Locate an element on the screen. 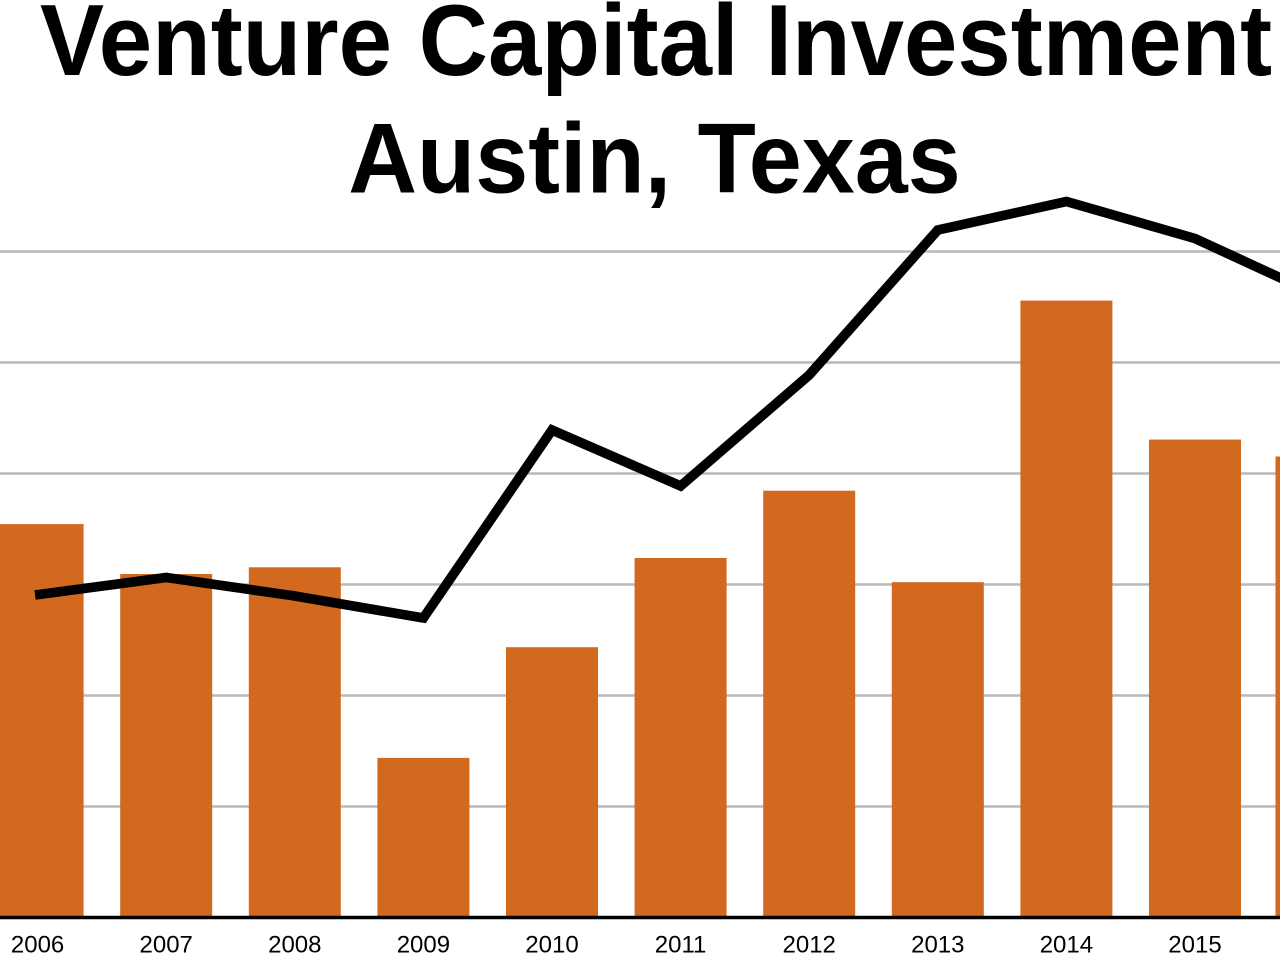  svg-text: 2007 is located at coordinates (166, 945).